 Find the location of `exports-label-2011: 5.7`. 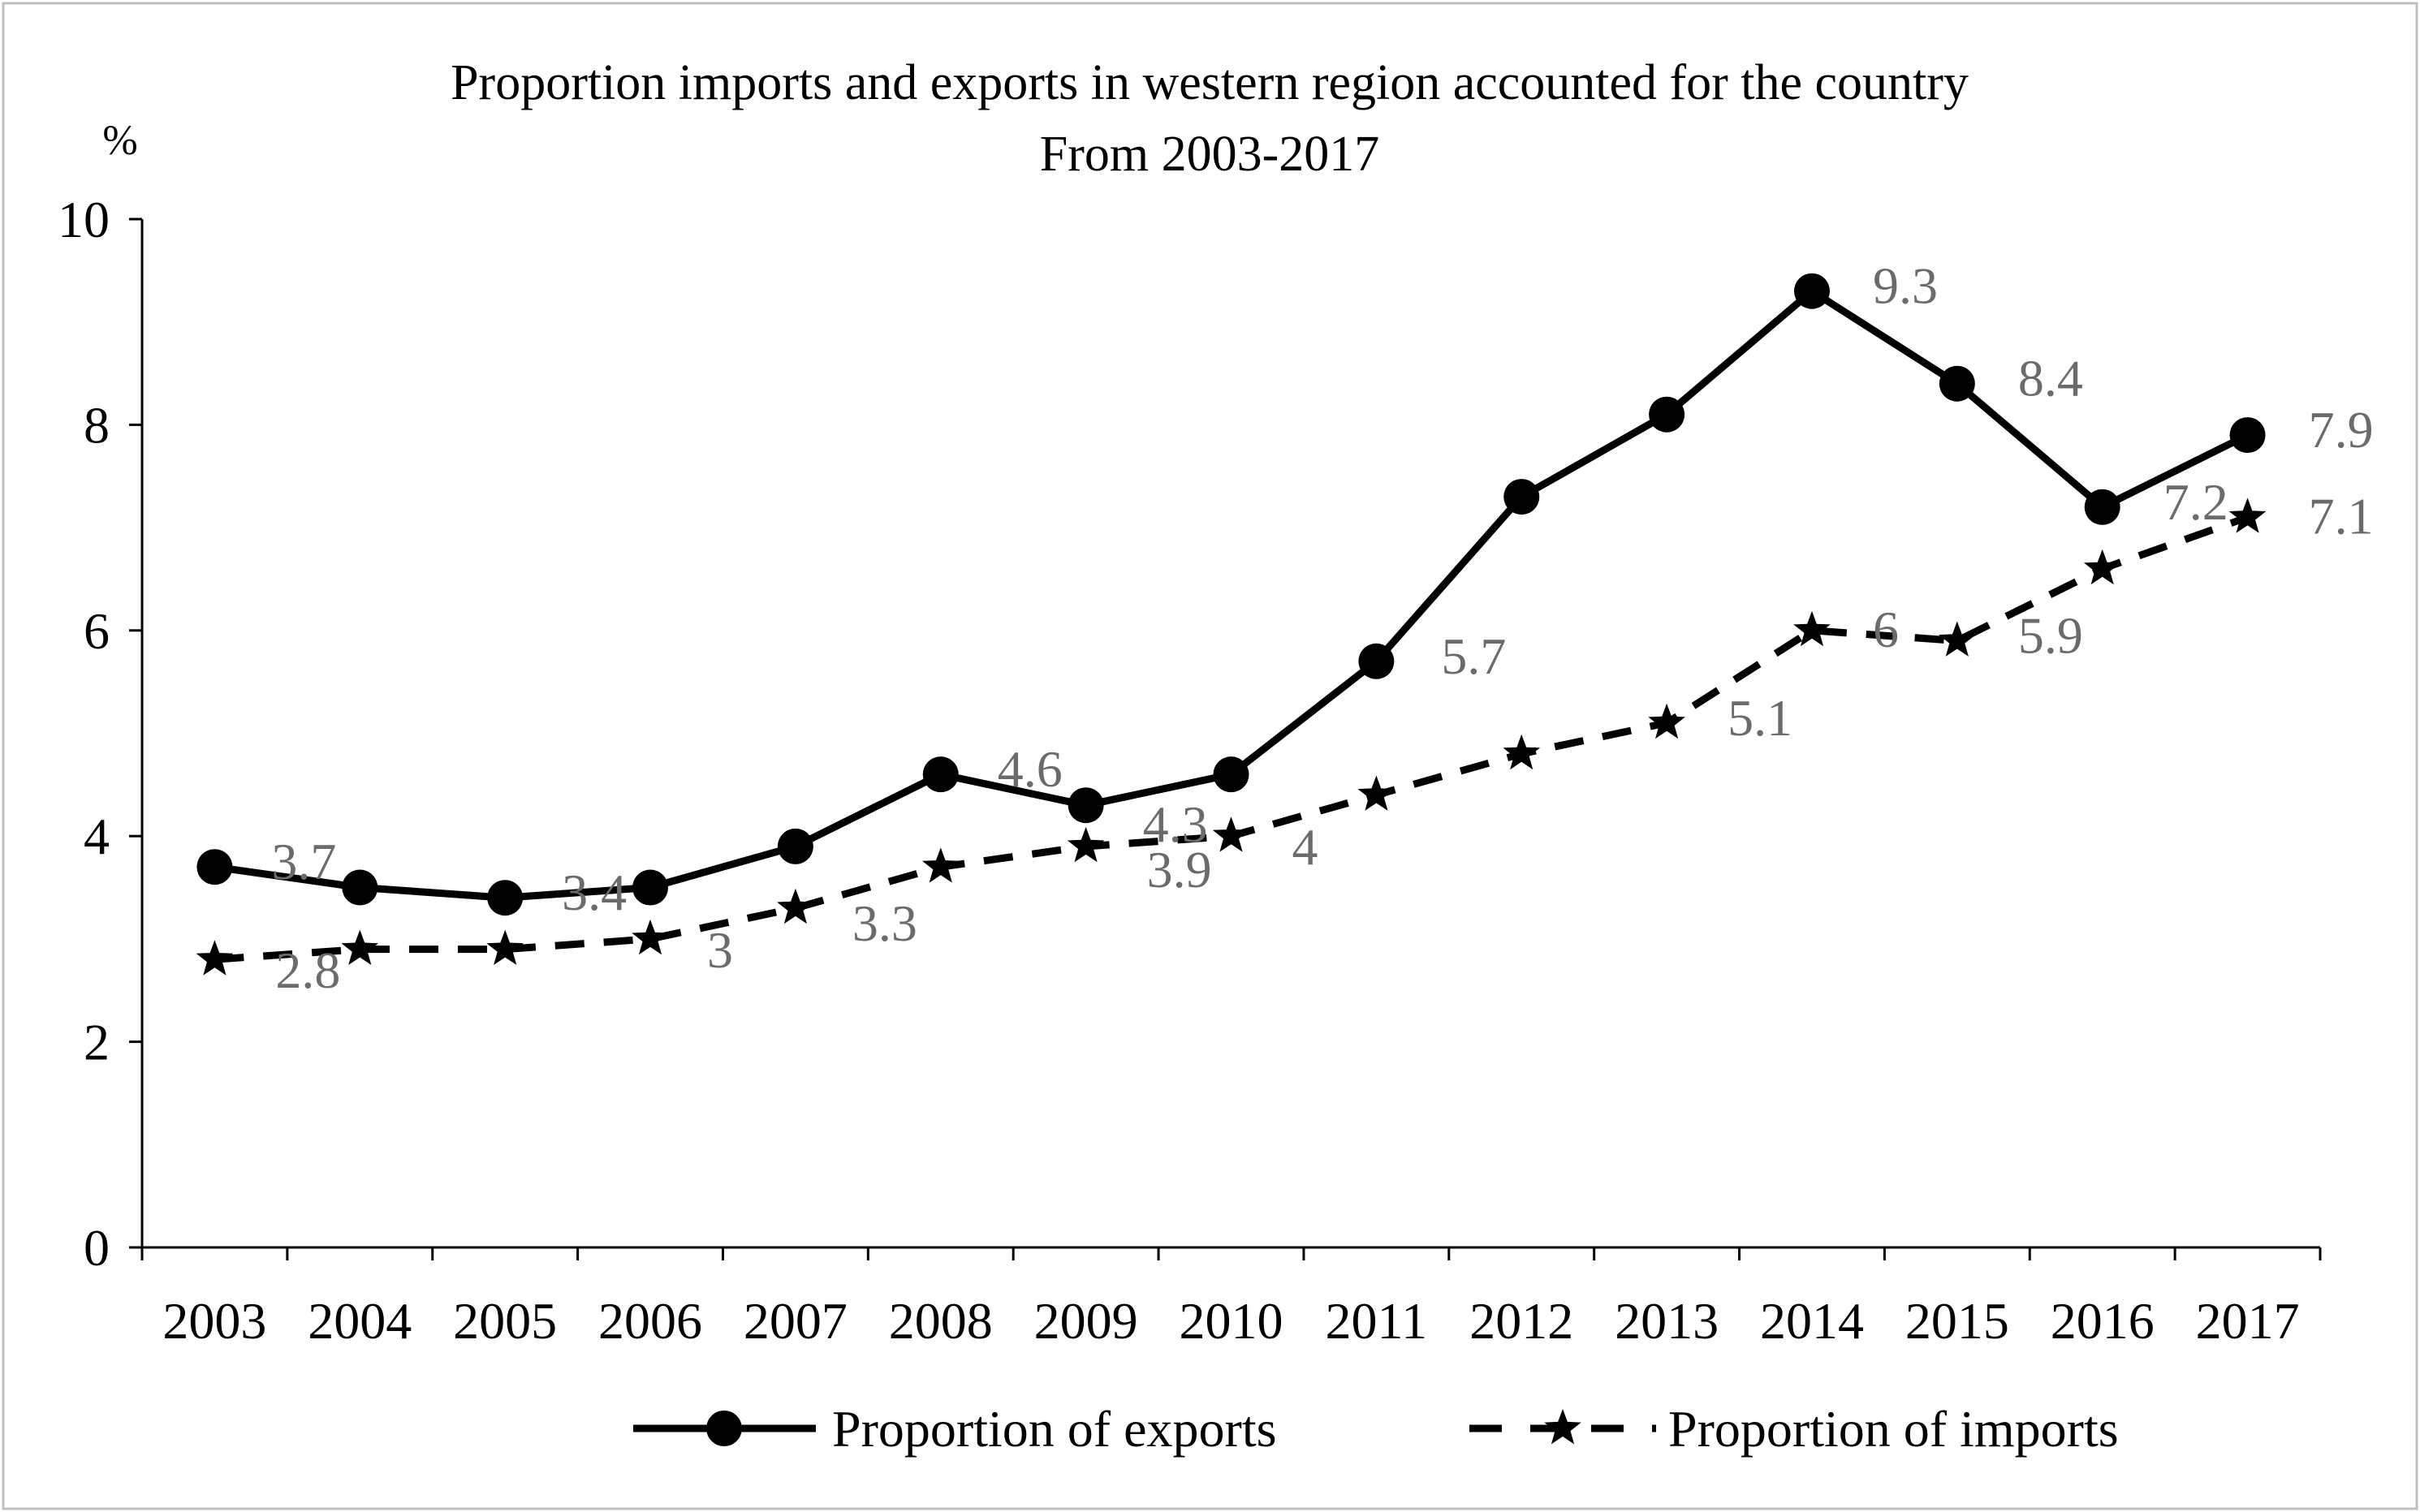

exports-label-2011: 5.7 is located at coordinates (1474, 656).